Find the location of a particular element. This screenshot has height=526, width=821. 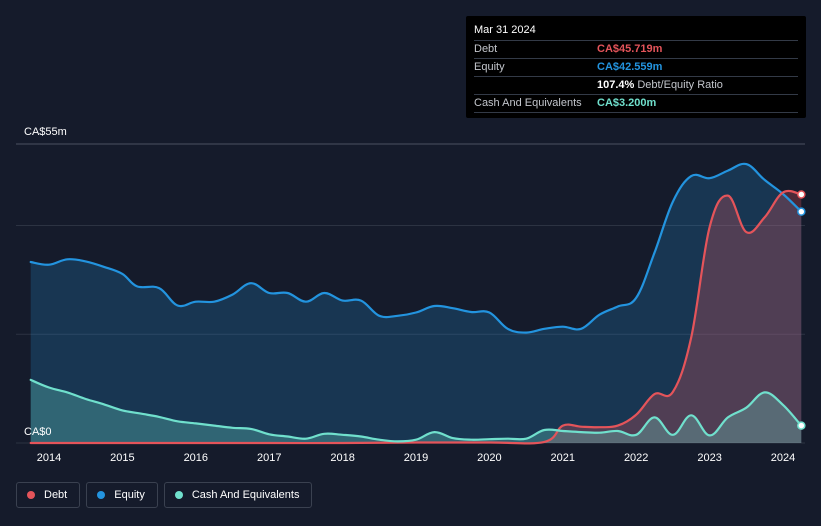

tooltip-debt-row: Debt CA$45.719m is located at coordinates (636, 49).